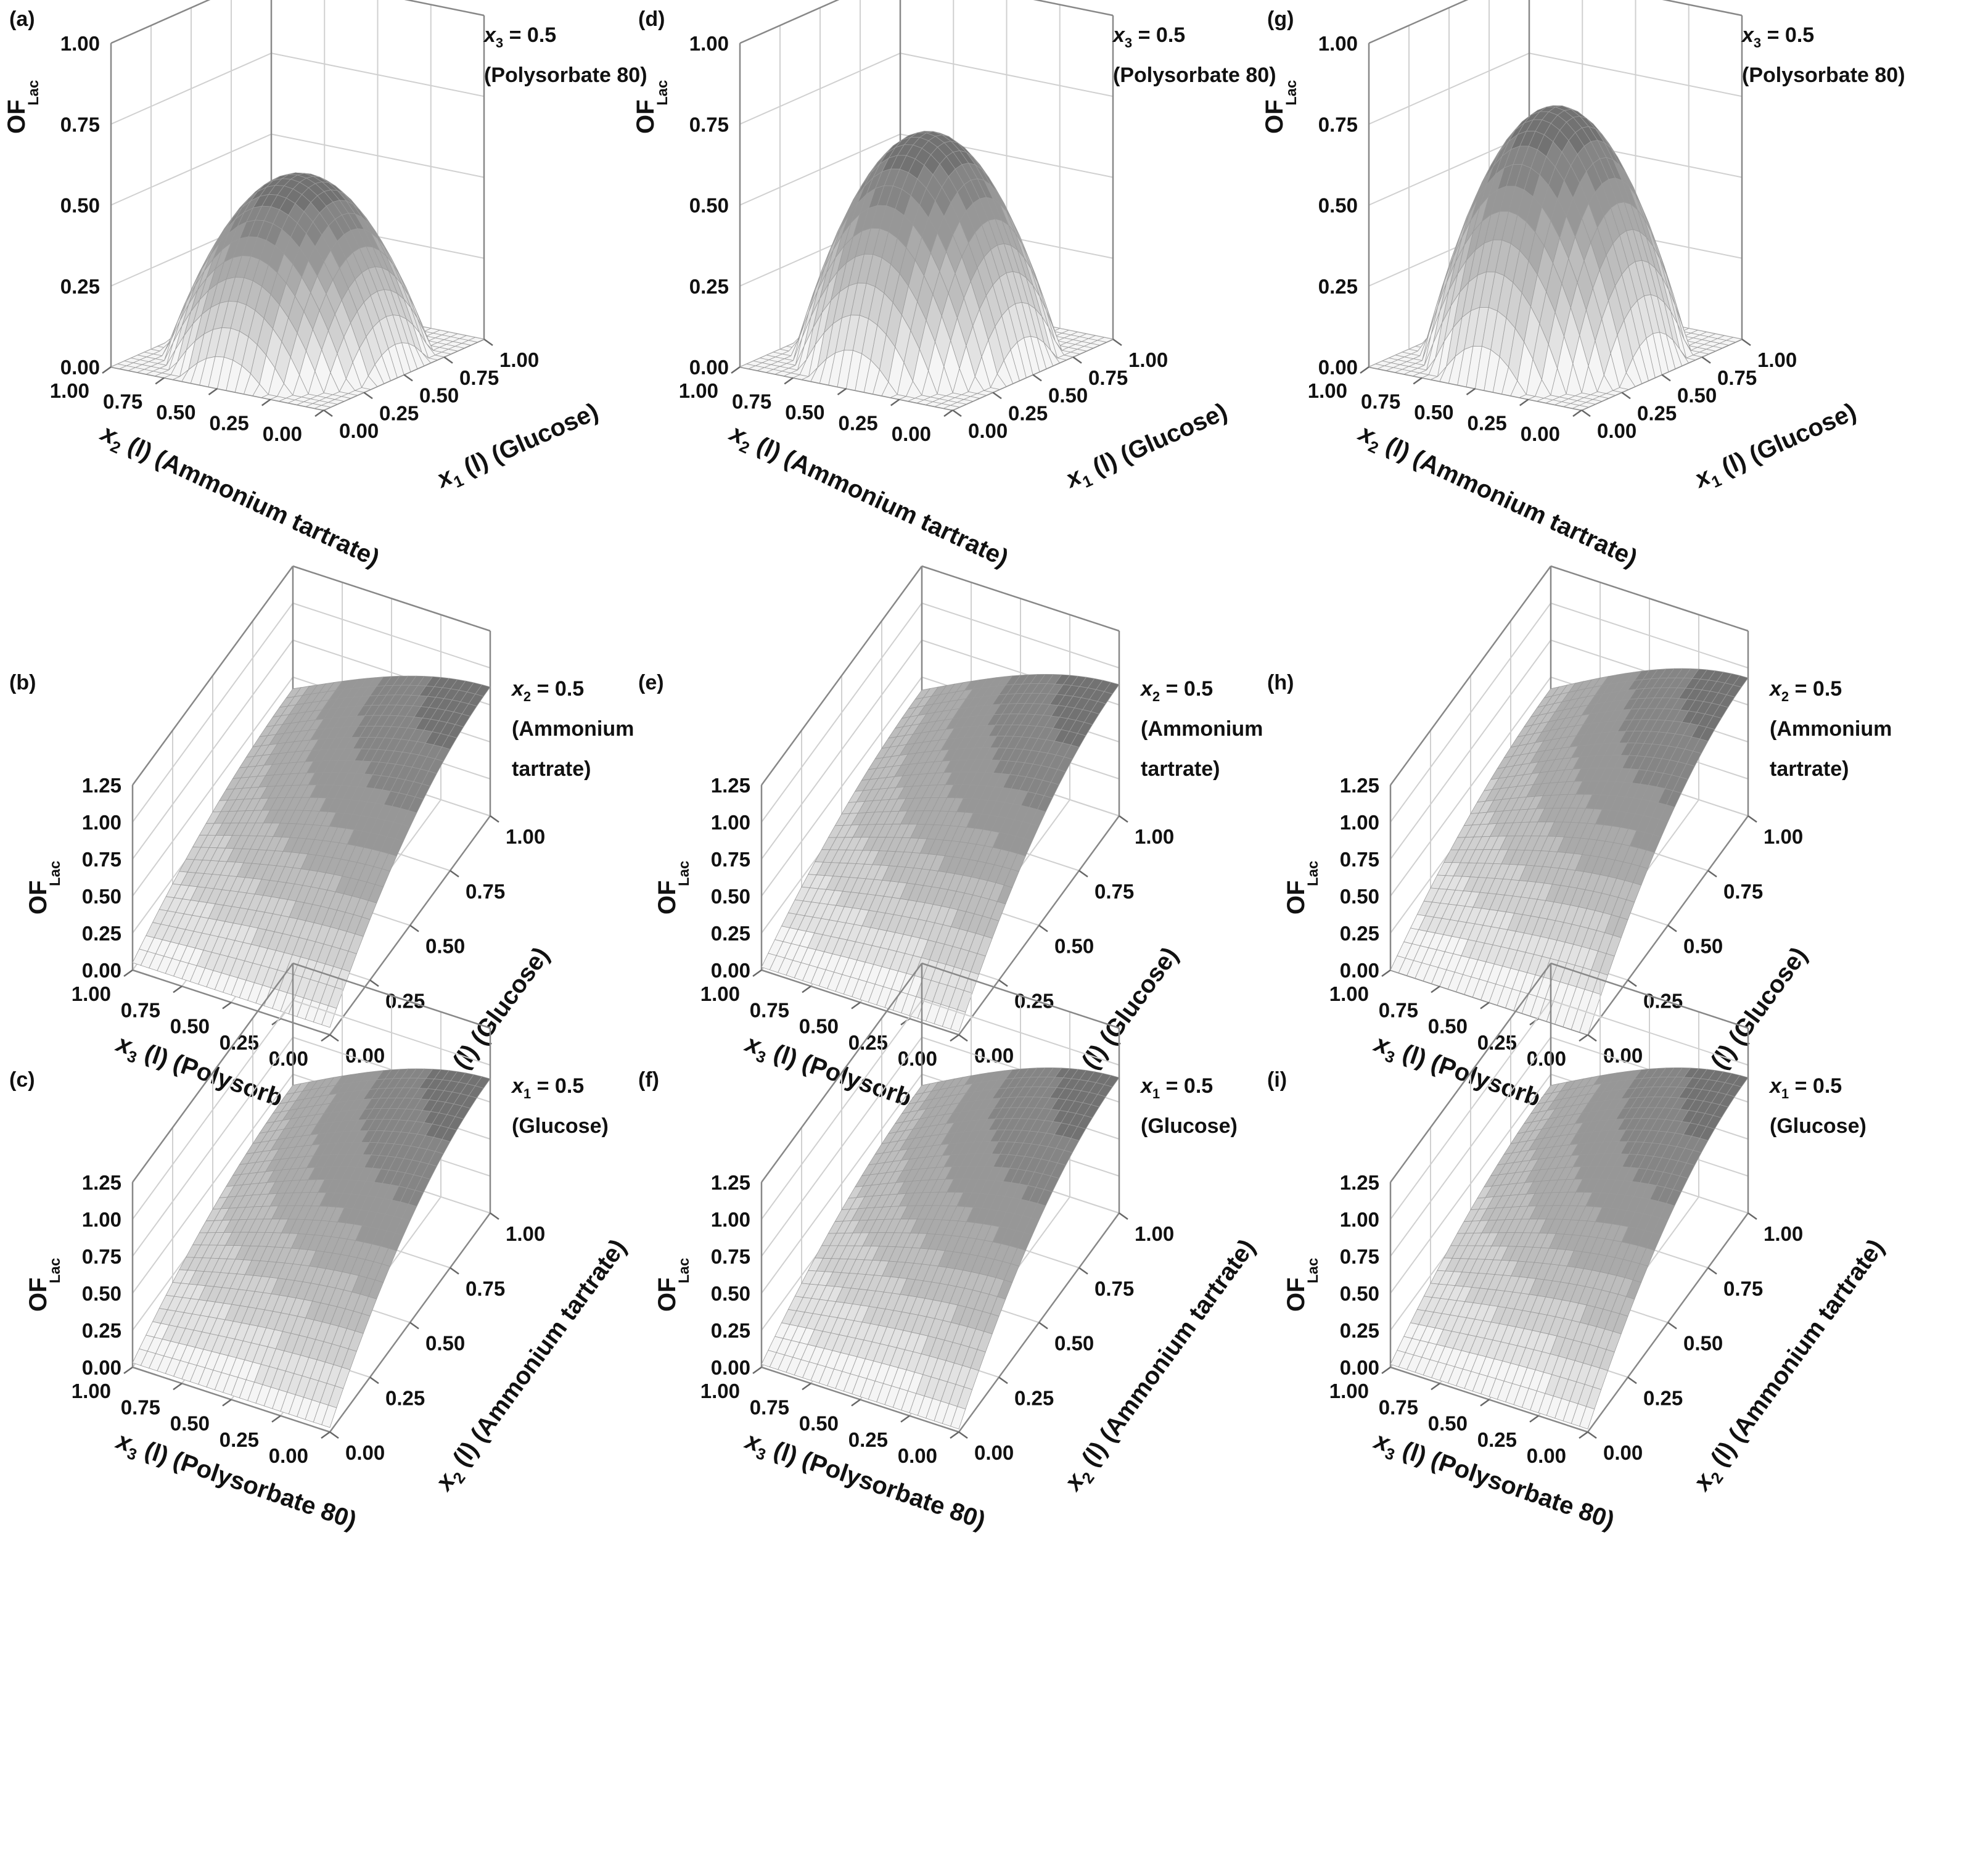  I want to click on fixed-variable-name-2: tartrate), so click(551, 769).